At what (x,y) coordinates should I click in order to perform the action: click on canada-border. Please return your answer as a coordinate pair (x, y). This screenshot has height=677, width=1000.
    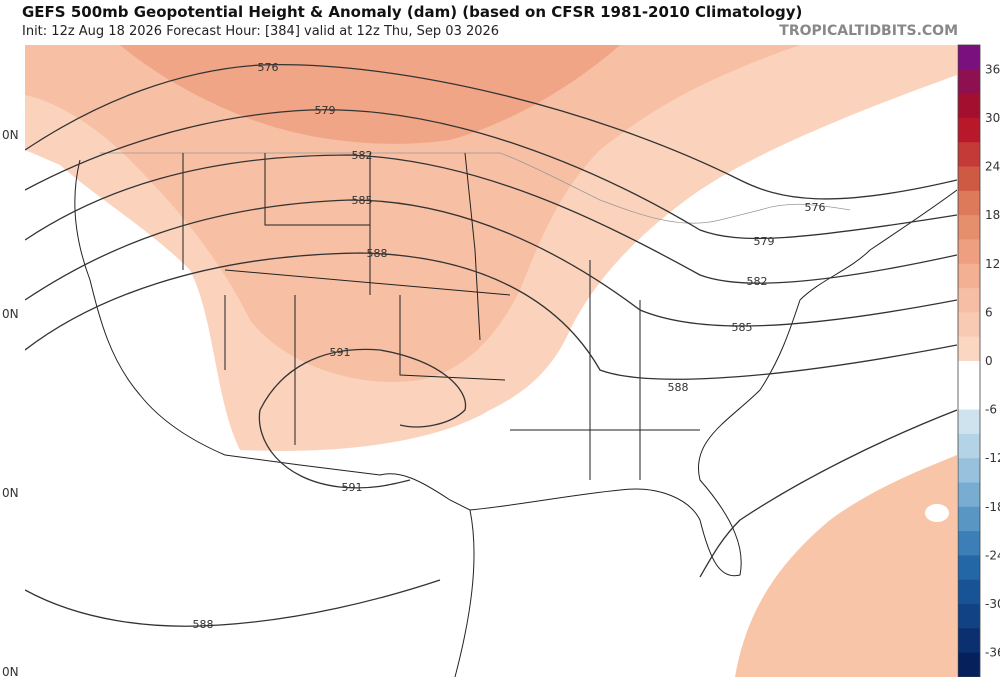
    Looking at the image, I should click on (475, 188).